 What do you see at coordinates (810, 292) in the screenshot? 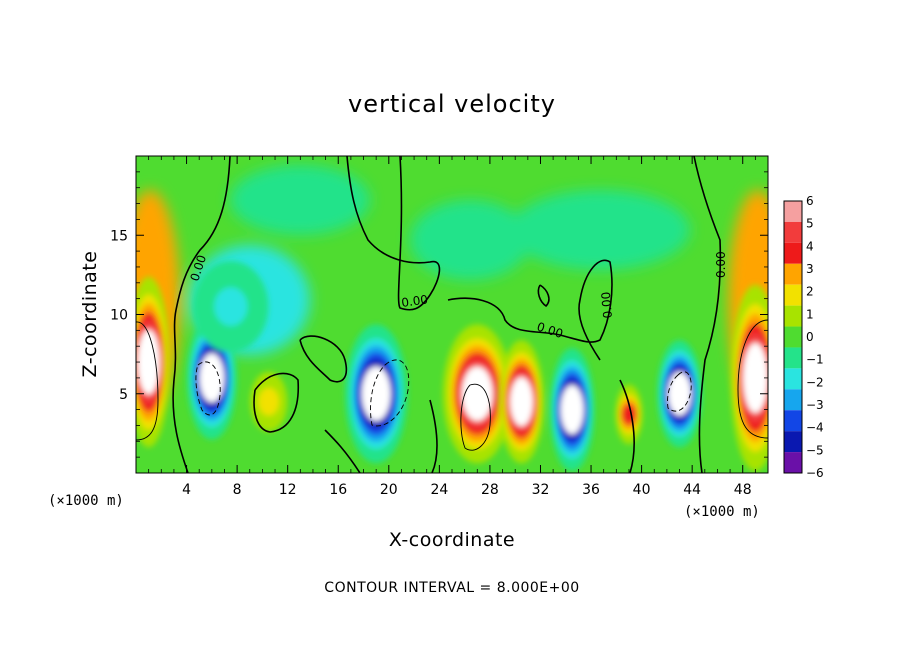
I see `colorbar-label: 2` at bounding box center [810, 292].